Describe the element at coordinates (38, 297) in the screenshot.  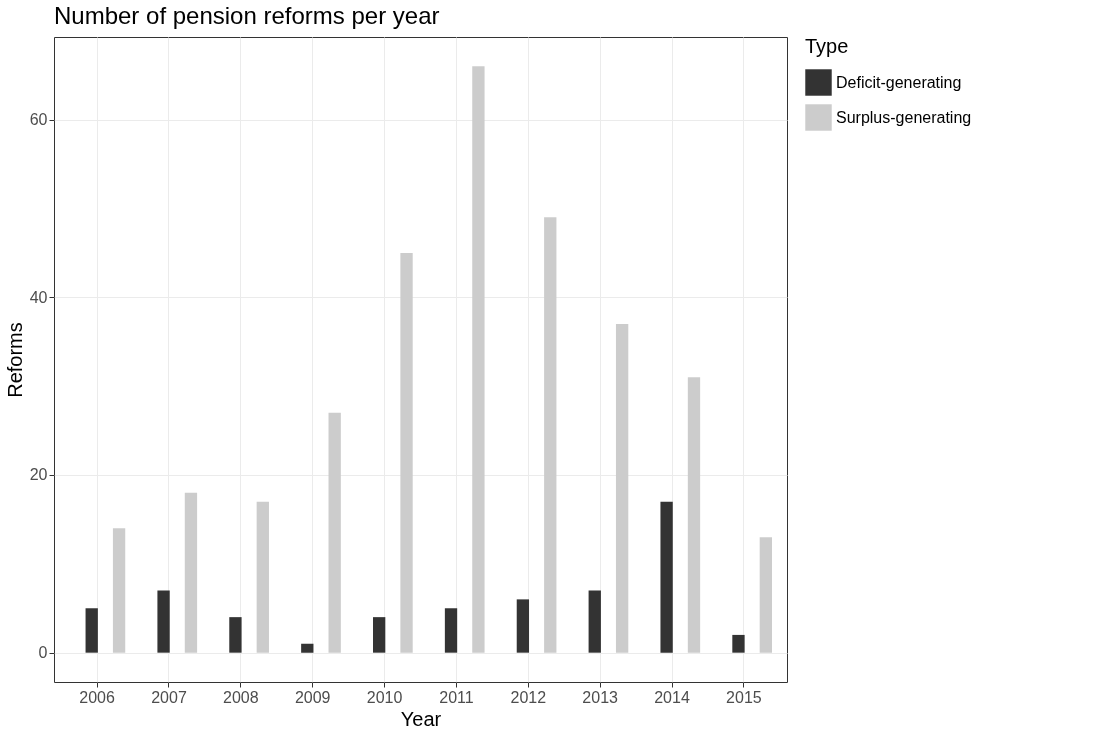
I see `y-tick-label: 40` at that location.